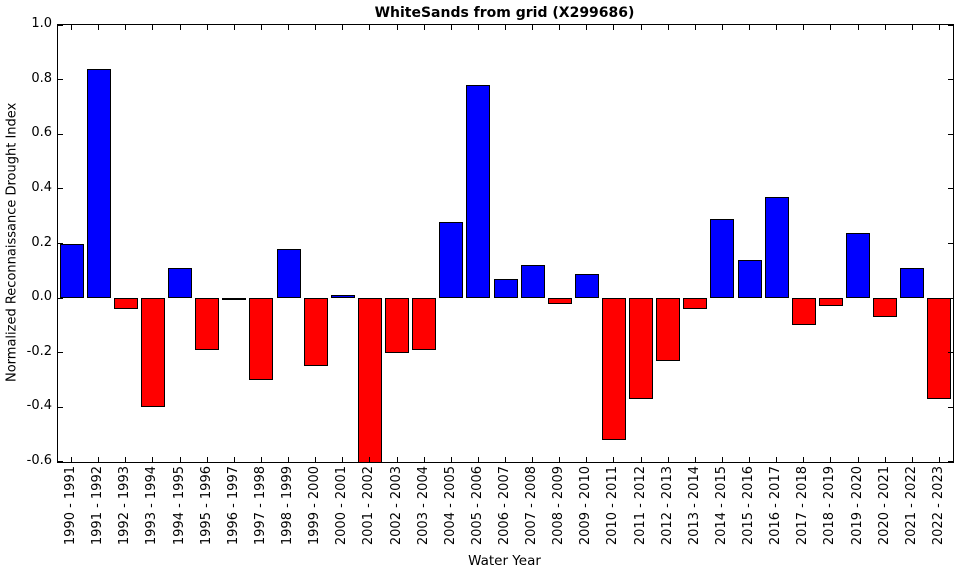 The image size is (960, 578). I want to click on x-tick-cell: 2009 - 2010, so click(585, 508).